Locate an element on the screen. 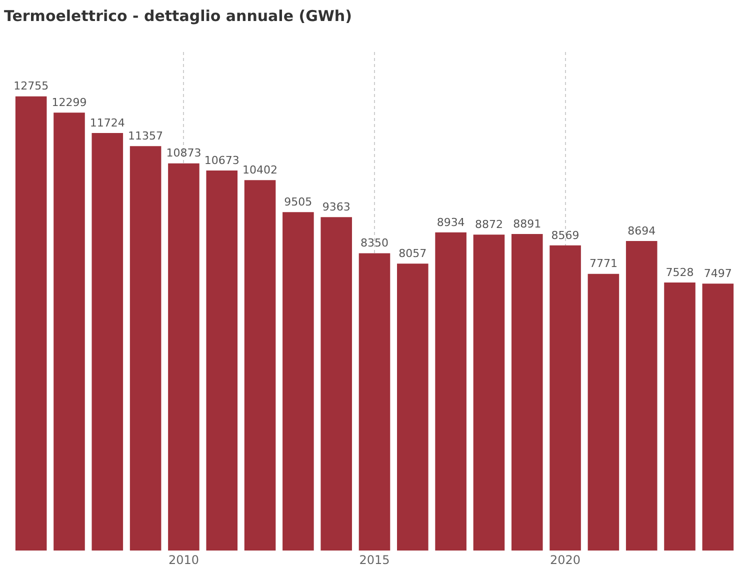 The image size is (739, 571). data-label: 8569 is located at coordinates (565, 235).